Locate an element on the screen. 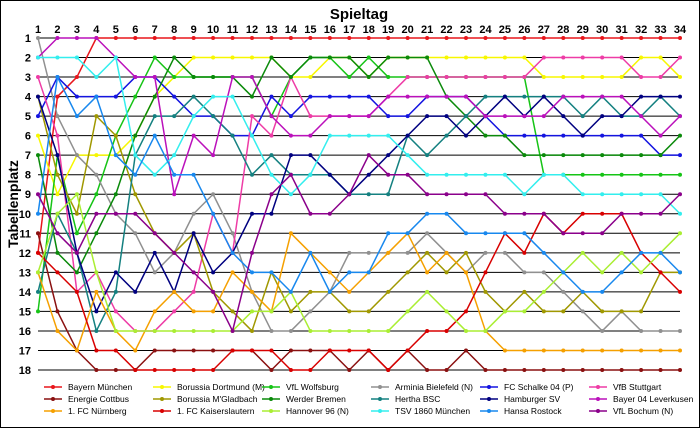  legend-label: 1. FC Kaiserslautern is located at coordinates (216, 411).